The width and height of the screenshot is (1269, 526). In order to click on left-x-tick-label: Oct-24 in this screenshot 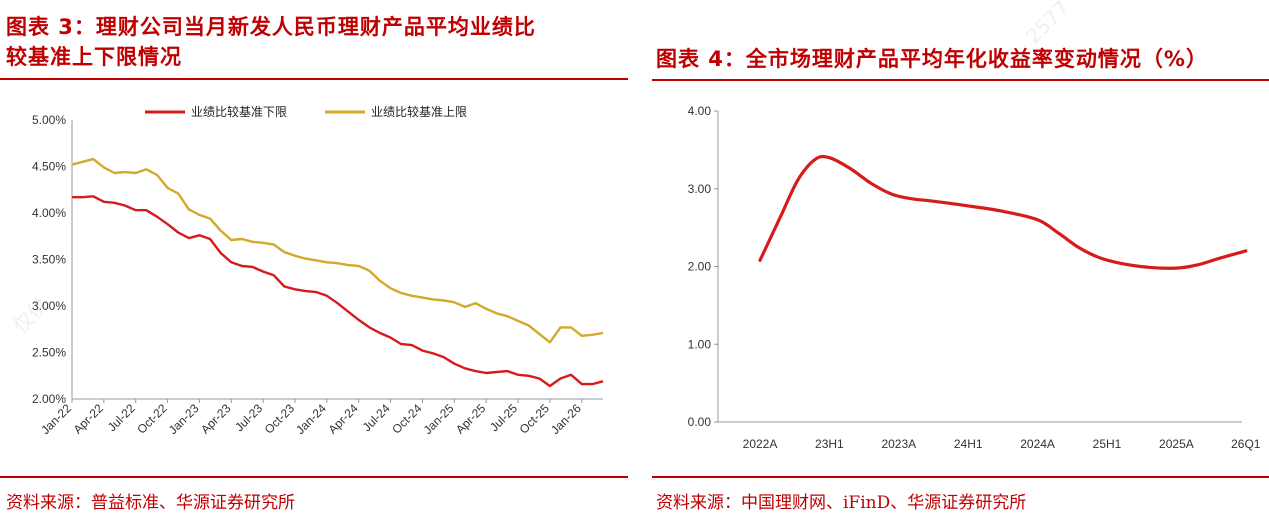, I will do `click(407, 419)`.